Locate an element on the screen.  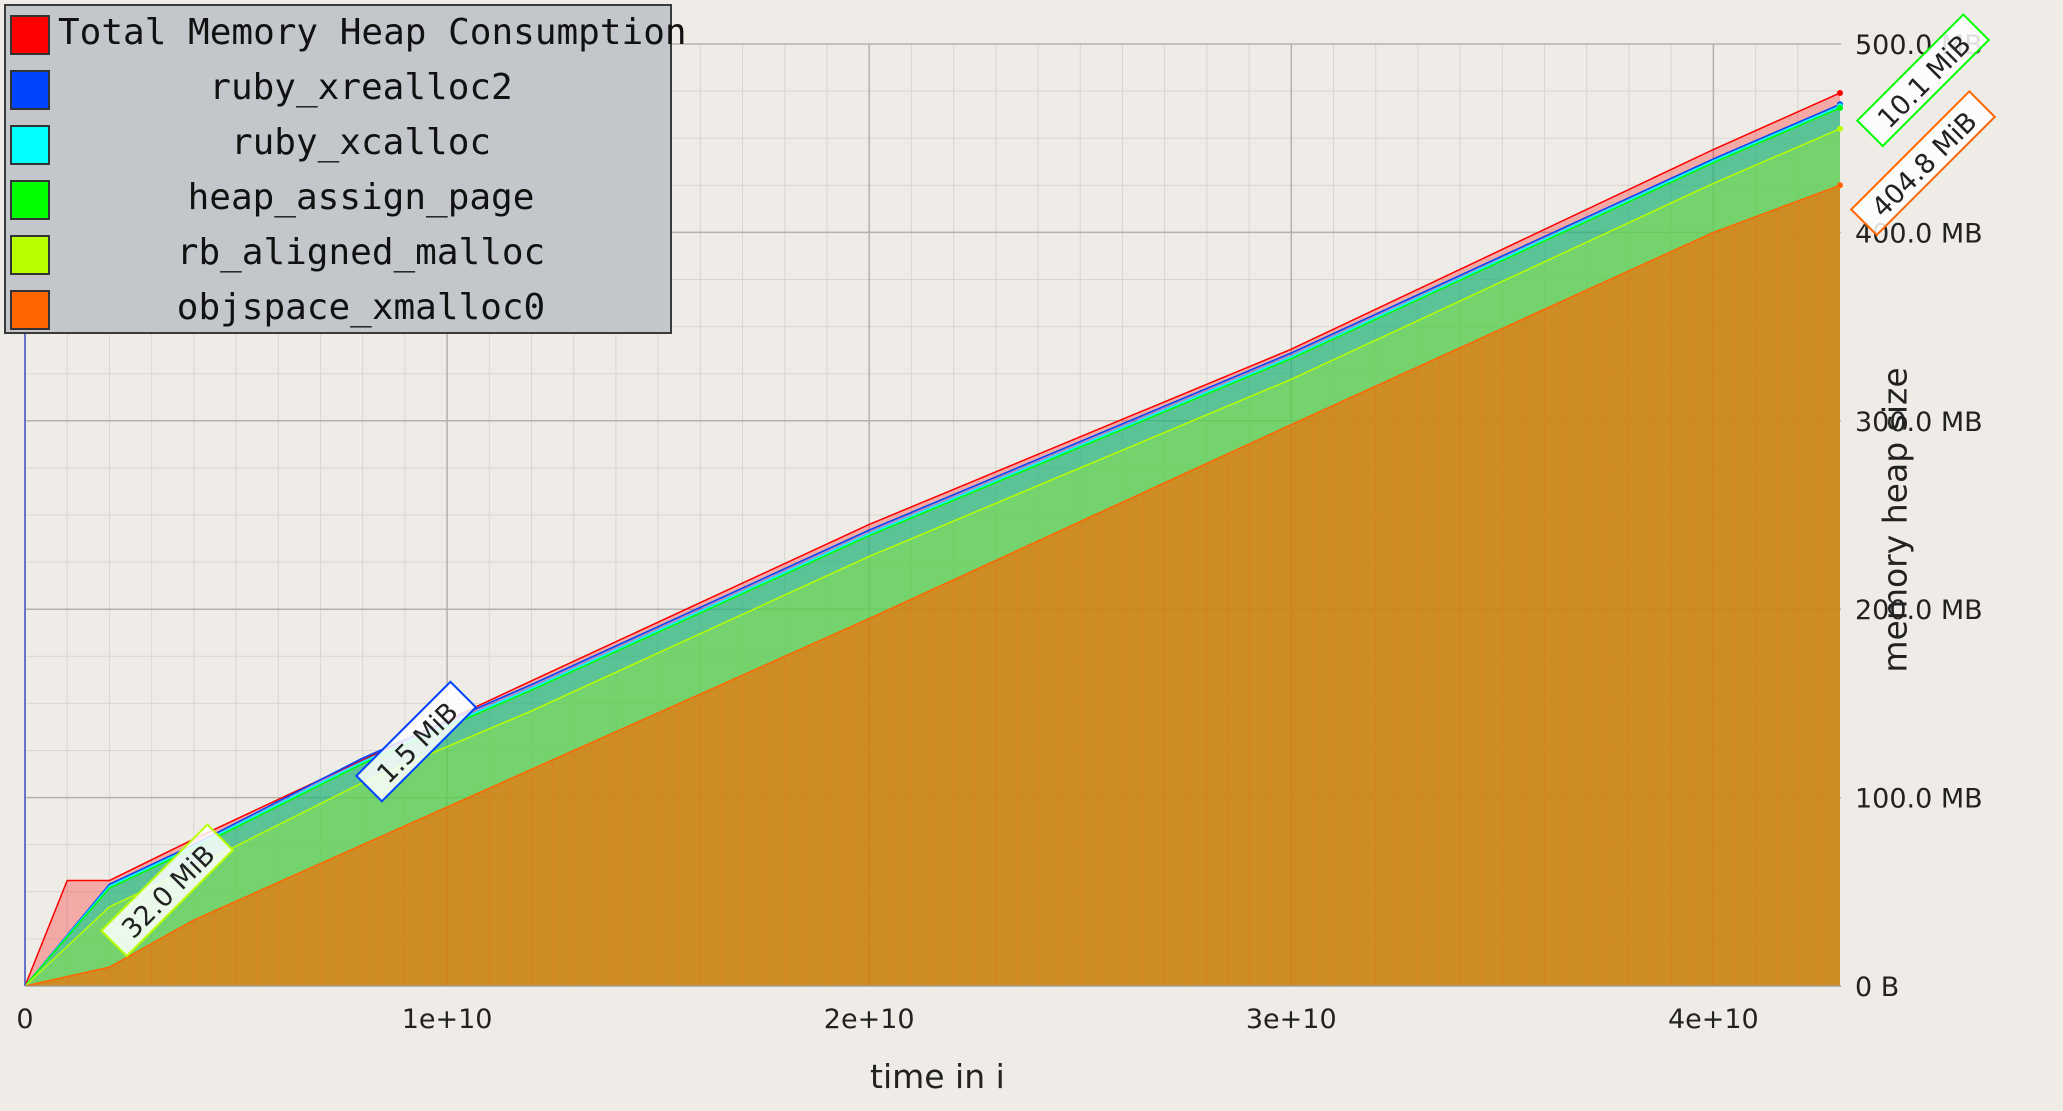
y-tick-label: 200.0 MB is located at coordinates (1919, 610).